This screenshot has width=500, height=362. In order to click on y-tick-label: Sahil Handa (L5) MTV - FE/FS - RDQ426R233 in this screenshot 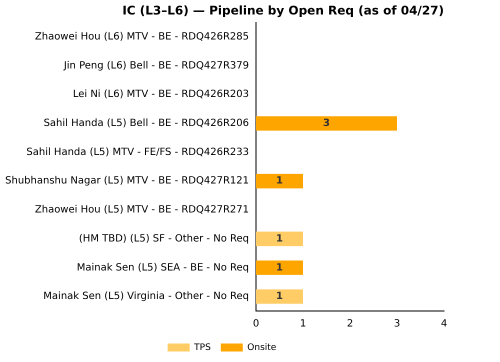, I will do `click(137, 152)`.